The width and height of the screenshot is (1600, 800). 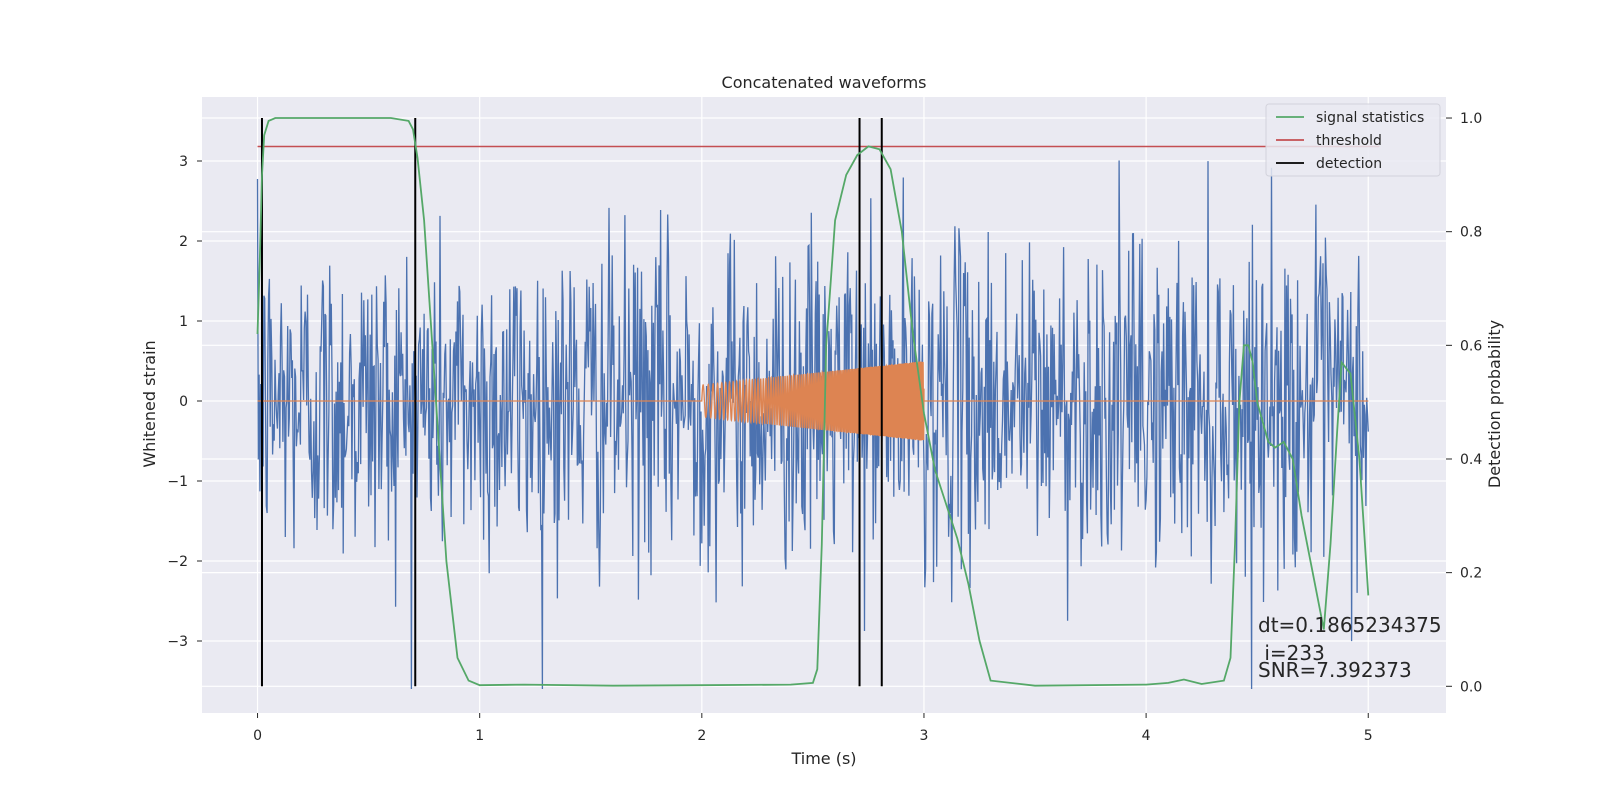 I want to click on injection-series-line, so click(x=813, y=401).